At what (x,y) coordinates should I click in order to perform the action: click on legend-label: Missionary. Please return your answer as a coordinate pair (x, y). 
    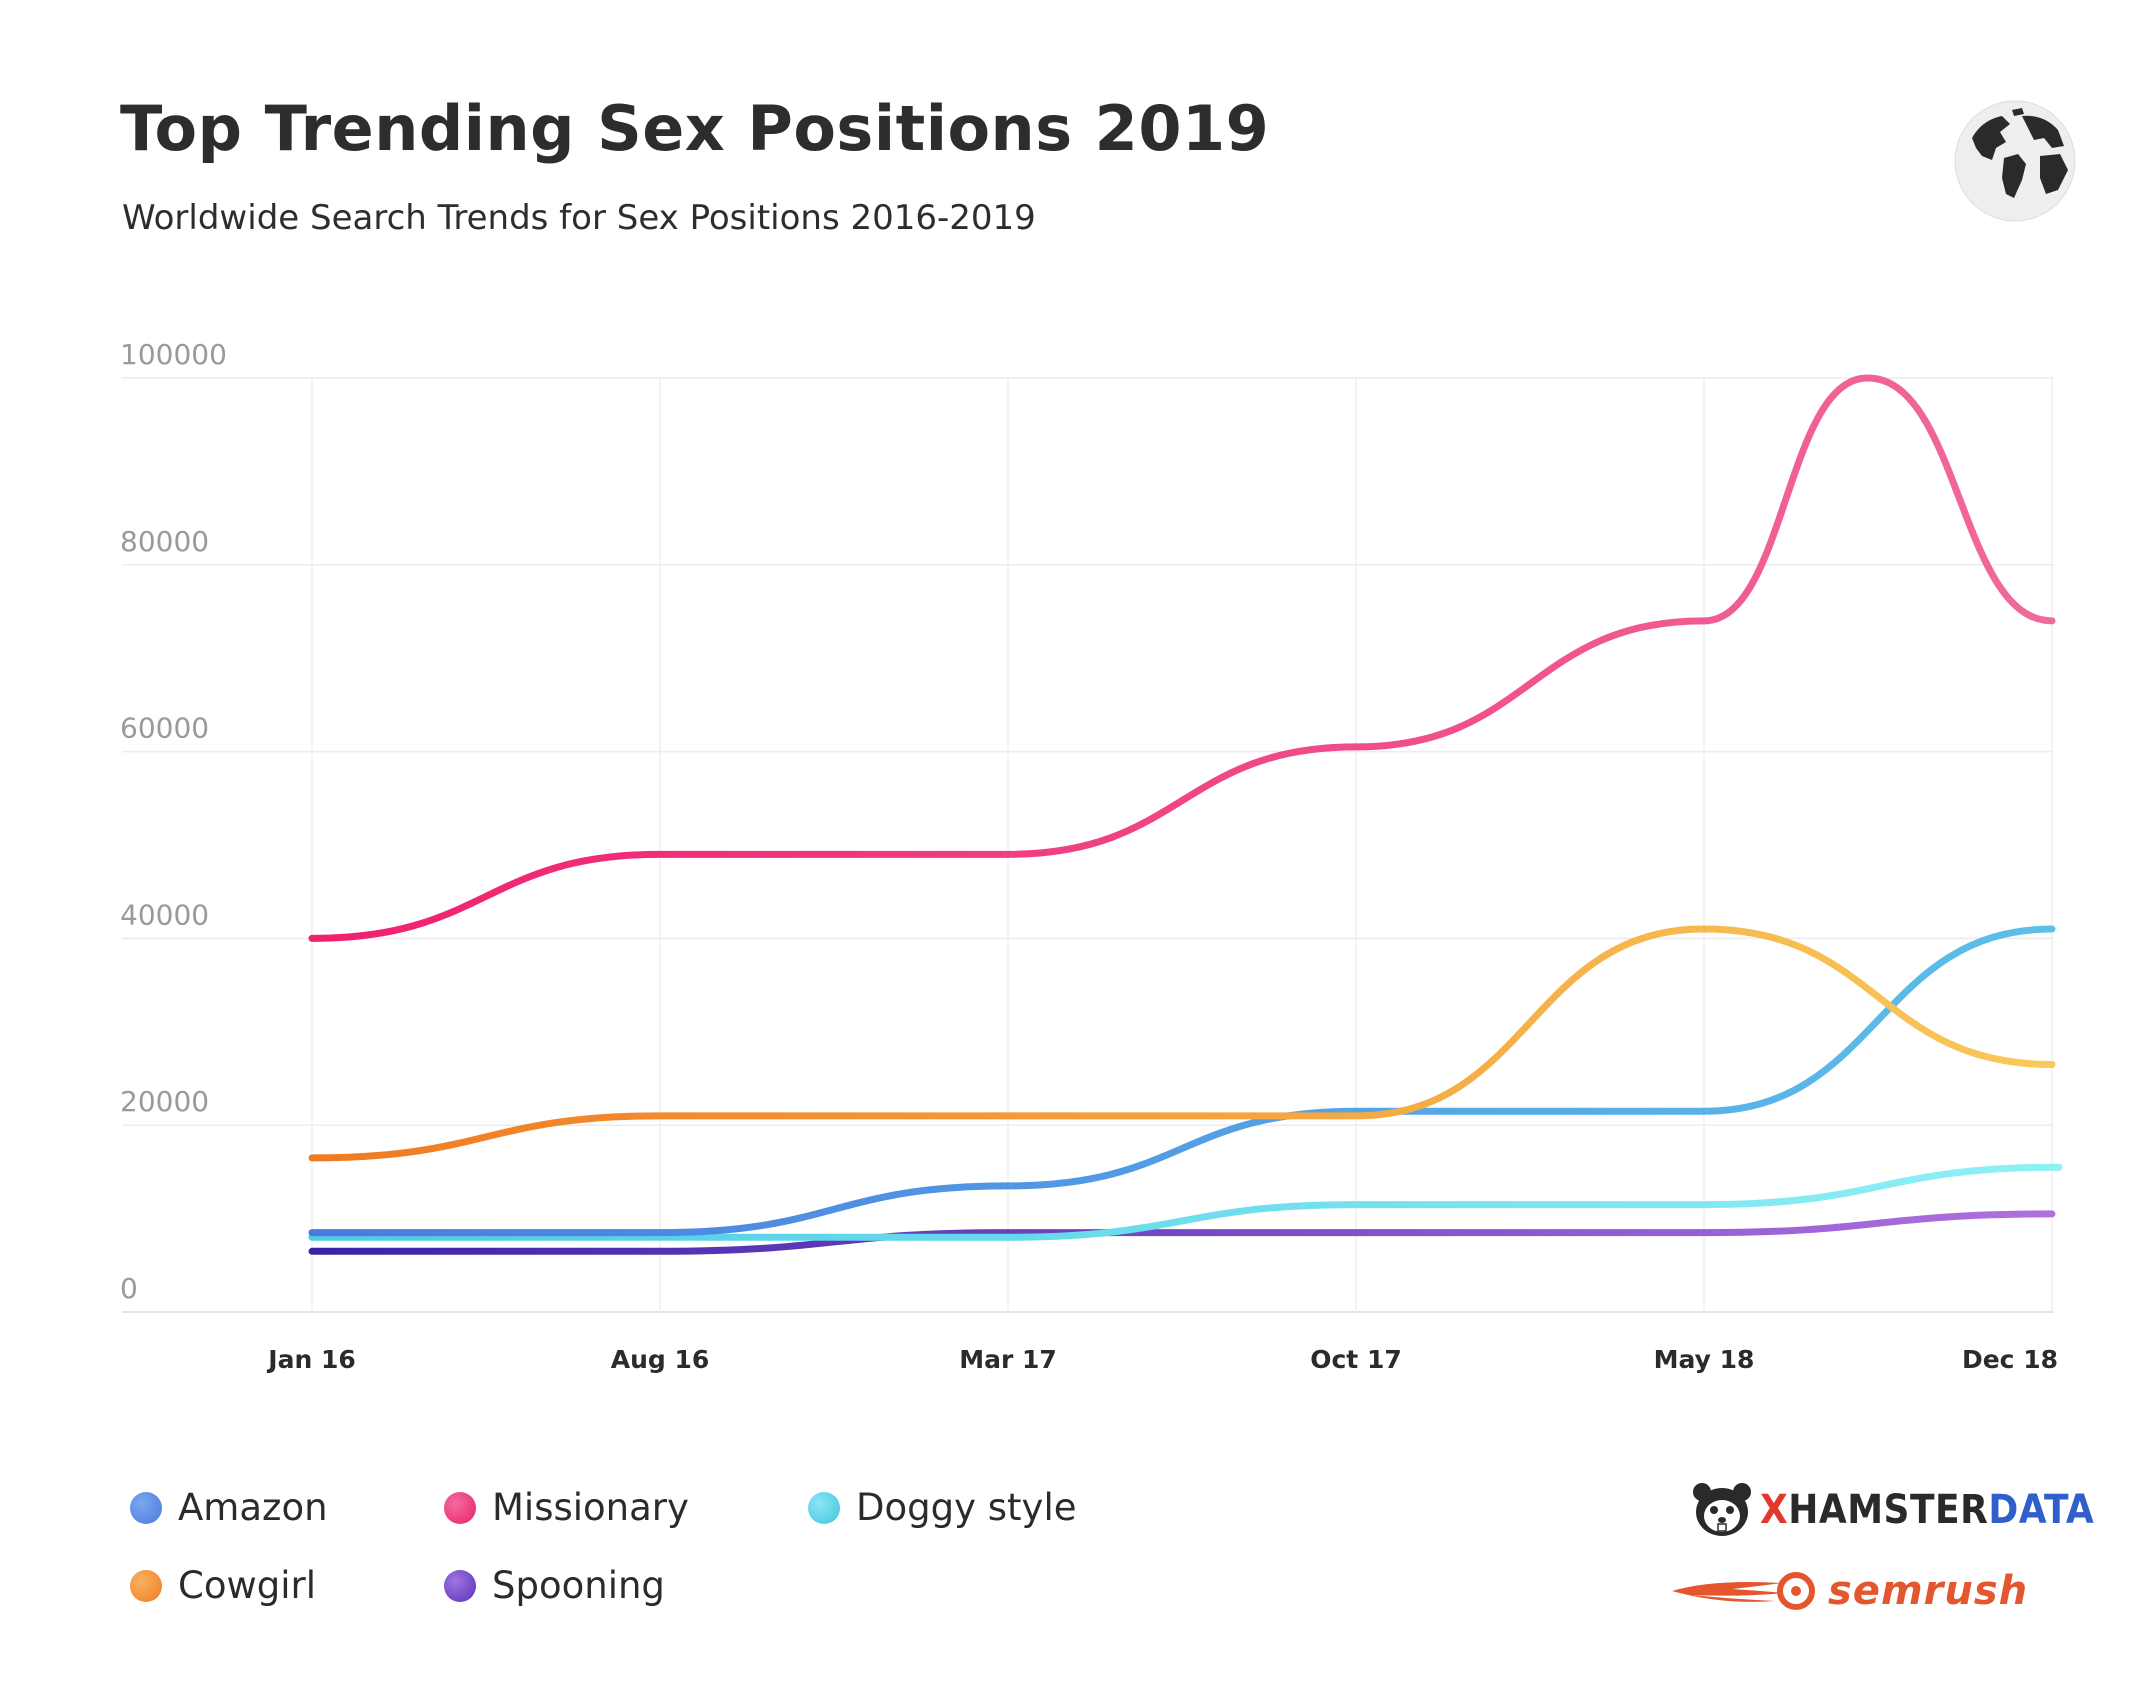
    Looking at the image, I should click on (590, 1507).